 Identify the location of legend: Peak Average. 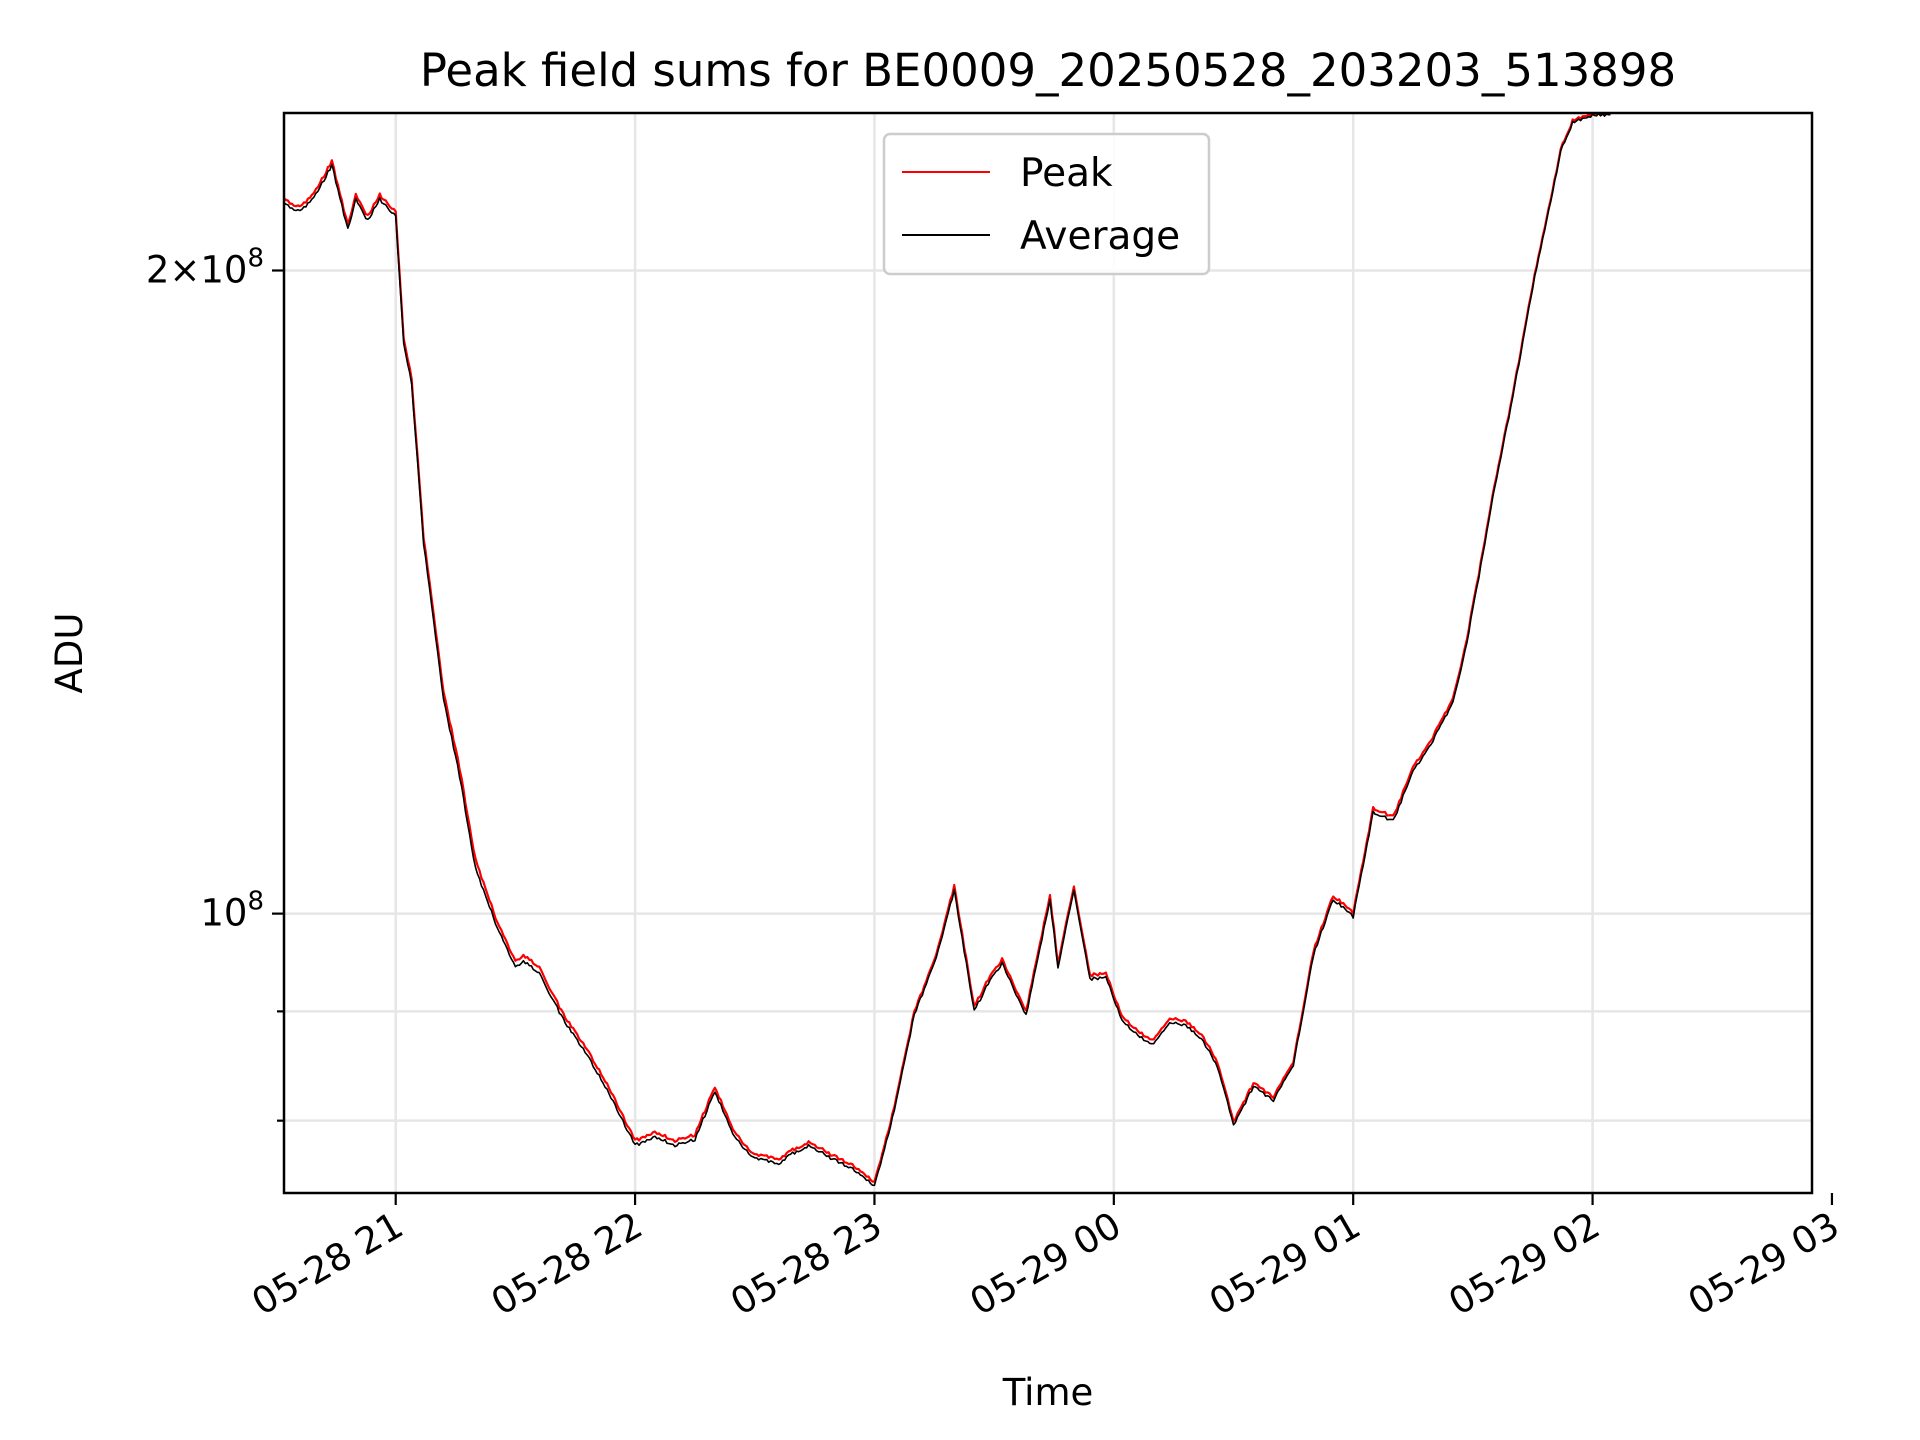
(1046, 204).